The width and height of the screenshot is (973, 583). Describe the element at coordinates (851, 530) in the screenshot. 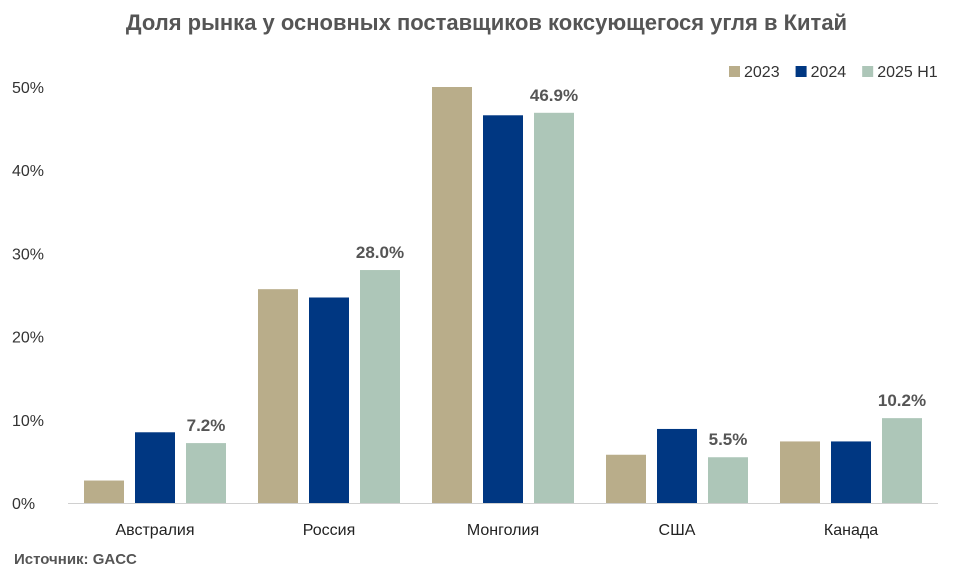

I see `x-tick-label: Канада` at that location.